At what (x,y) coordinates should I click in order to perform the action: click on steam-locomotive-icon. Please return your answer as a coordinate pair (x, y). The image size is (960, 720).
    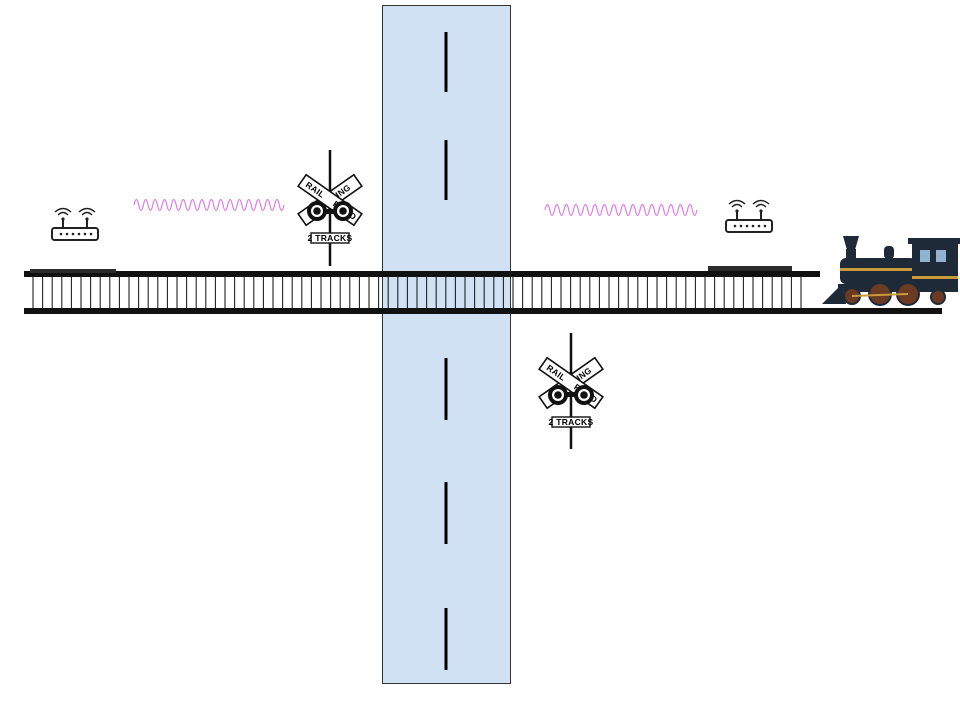
    Looking at the image, I should click on (891, 271).